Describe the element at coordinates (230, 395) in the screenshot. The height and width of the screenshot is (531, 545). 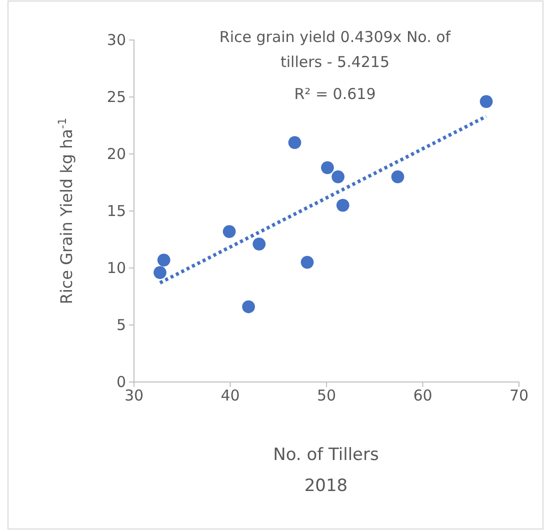
I see `x-tick-label: 40` at that location.